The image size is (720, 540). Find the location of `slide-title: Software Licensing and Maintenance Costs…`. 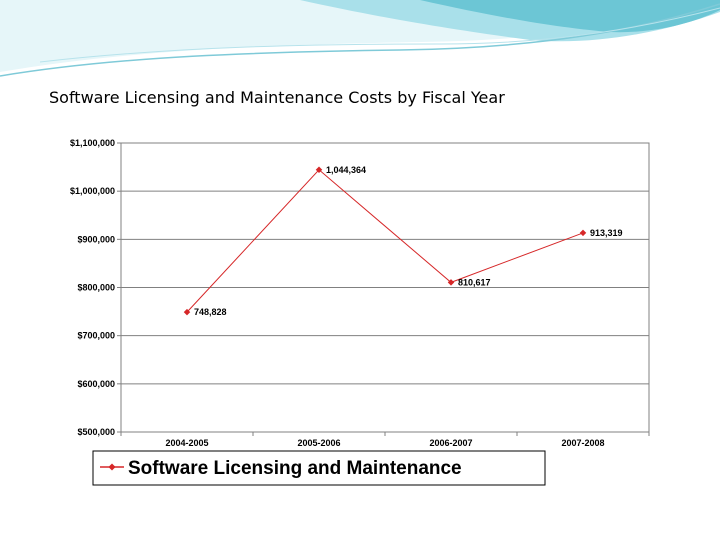

slide-title: Software Licensing and Maintenance Costs… is located at coordinates (277, 97).